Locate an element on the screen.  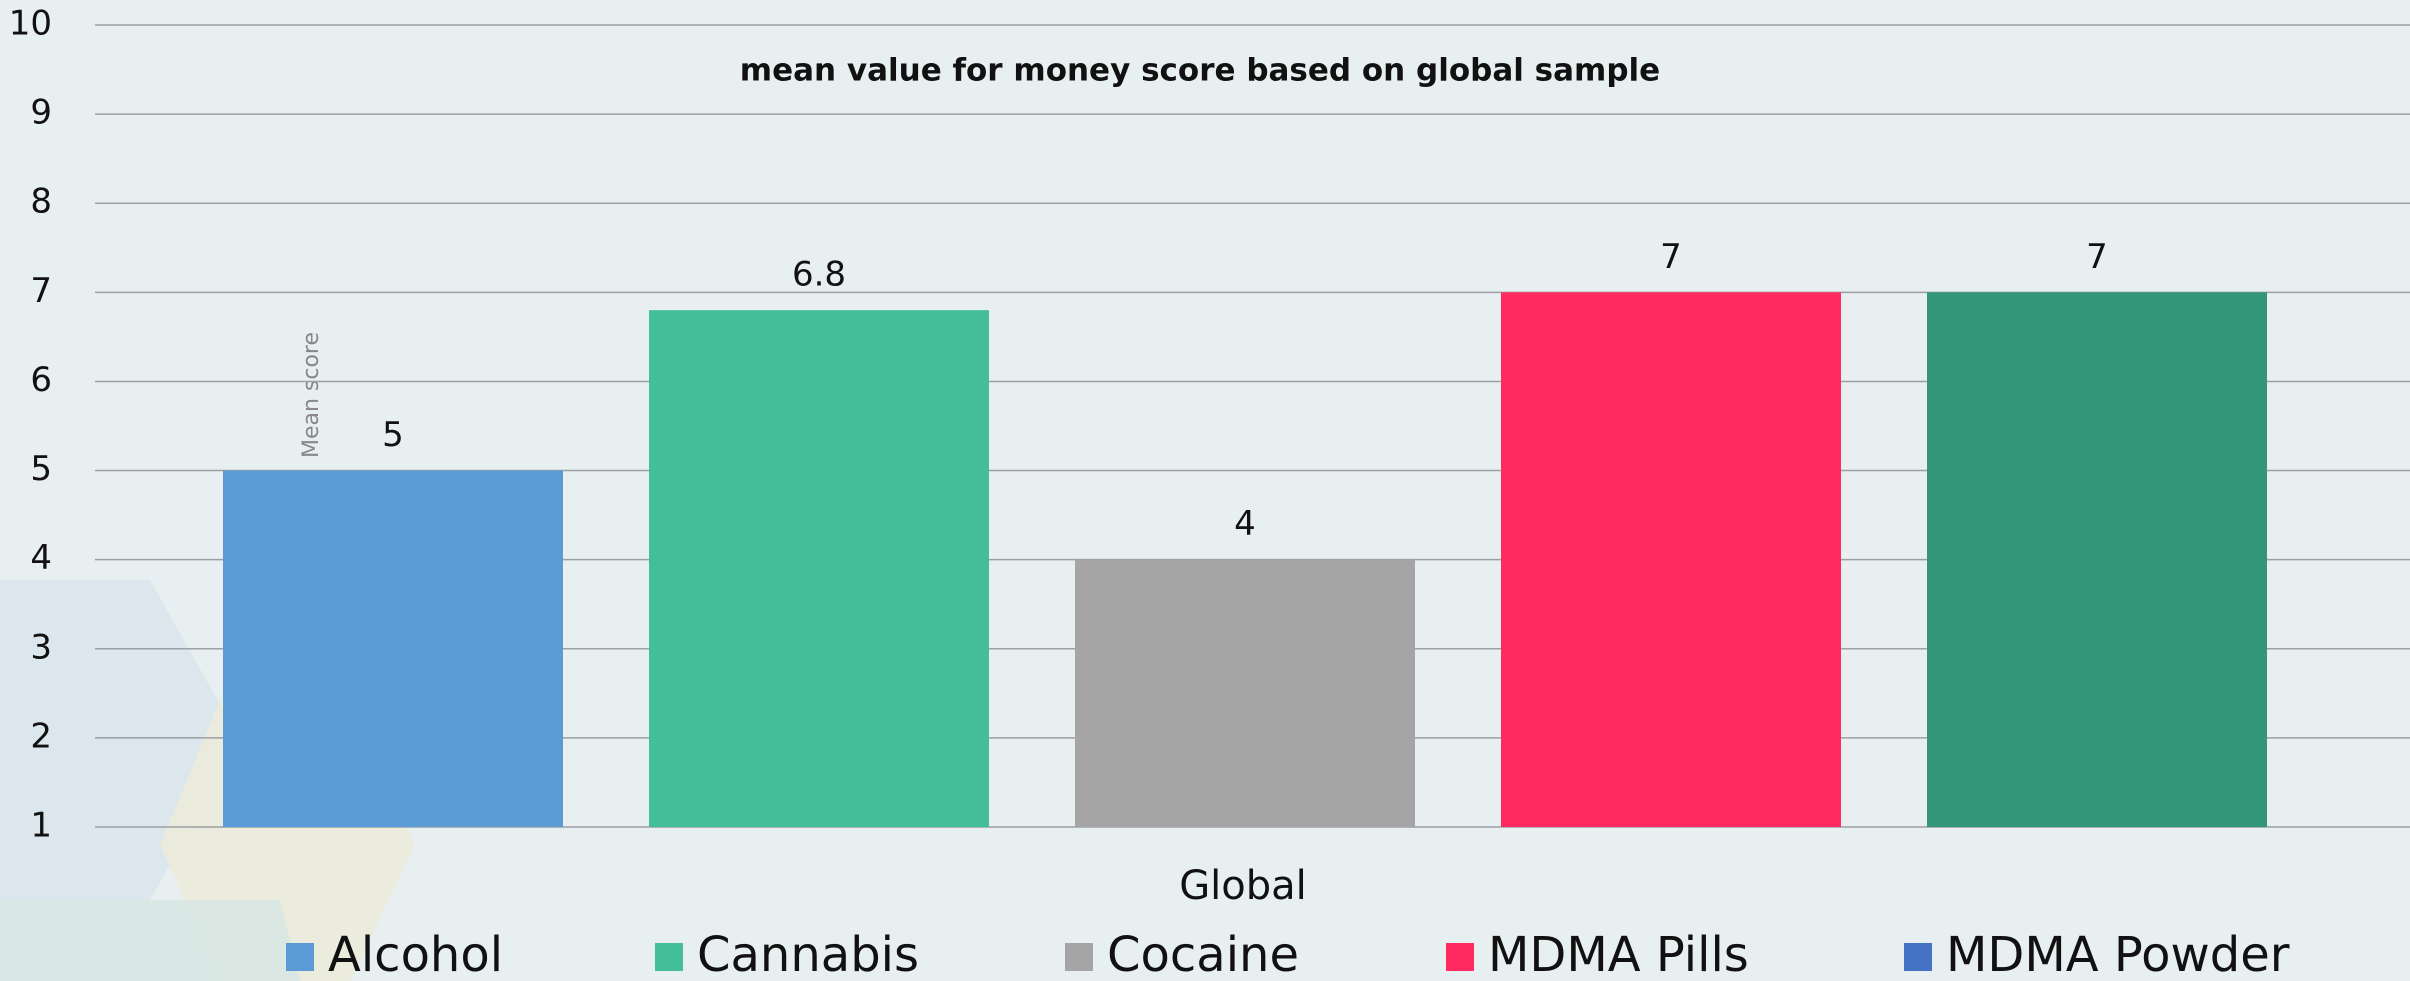
decor-shape is located at coordinates (150, 940).